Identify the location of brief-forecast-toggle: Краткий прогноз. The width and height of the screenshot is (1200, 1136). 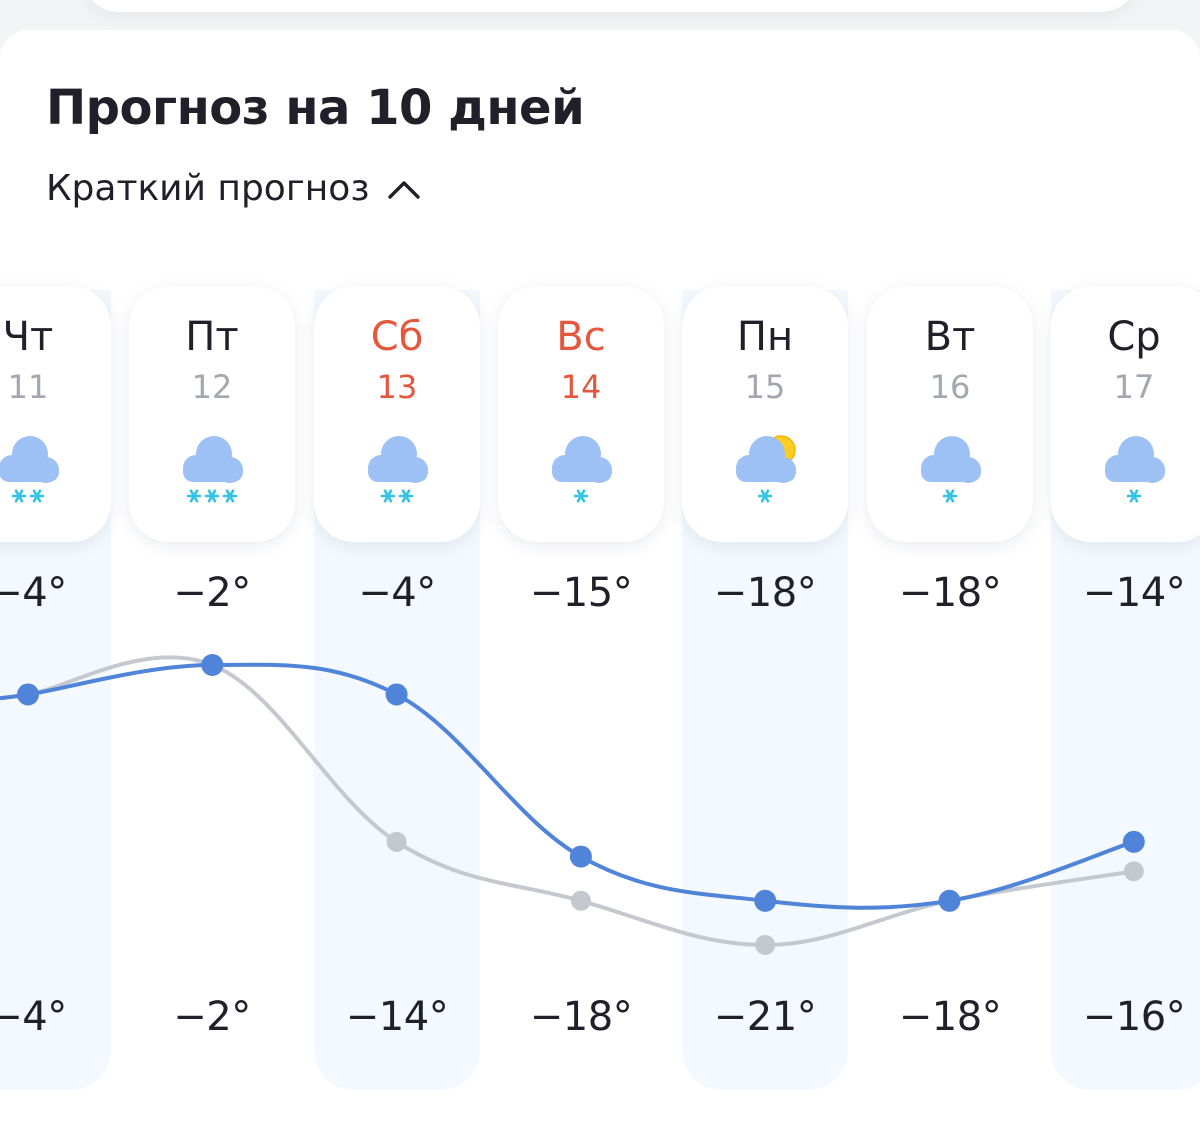
(233, 188).